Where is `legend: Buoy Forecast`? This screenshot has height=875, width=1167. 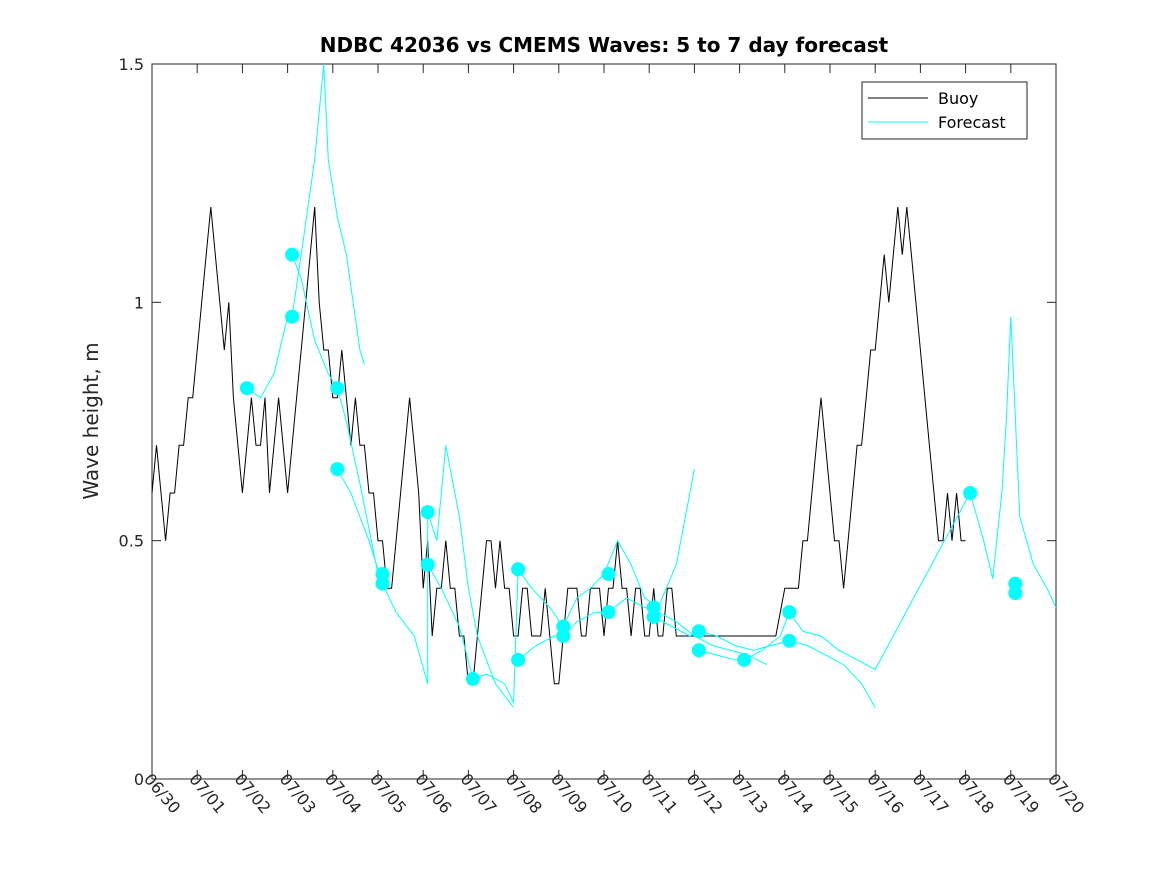 legend: Buoy Forecast is located at coordinates (944, 110).